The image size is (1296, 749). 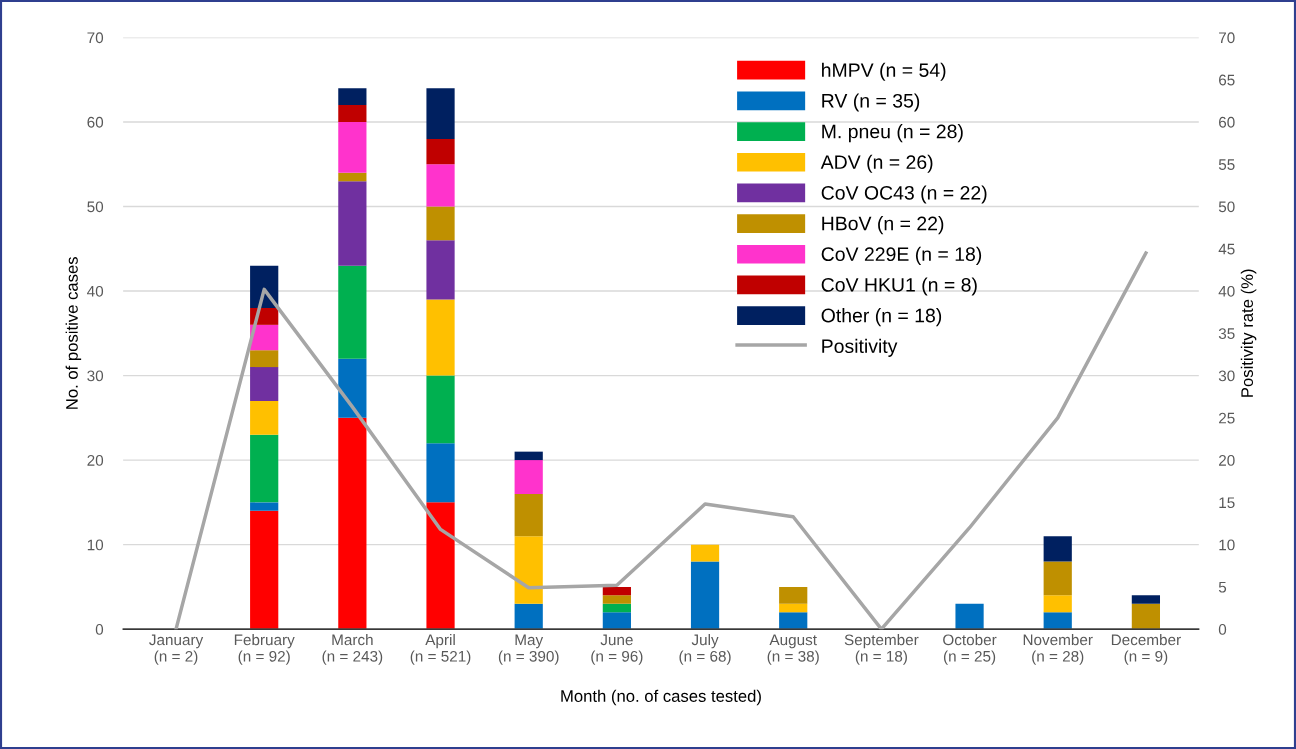 What do you see at coordinates (904, 194) in the screenshot?
I see `legend-label: CoV OC43 (n = 22)` at bounding box center [904, 194].